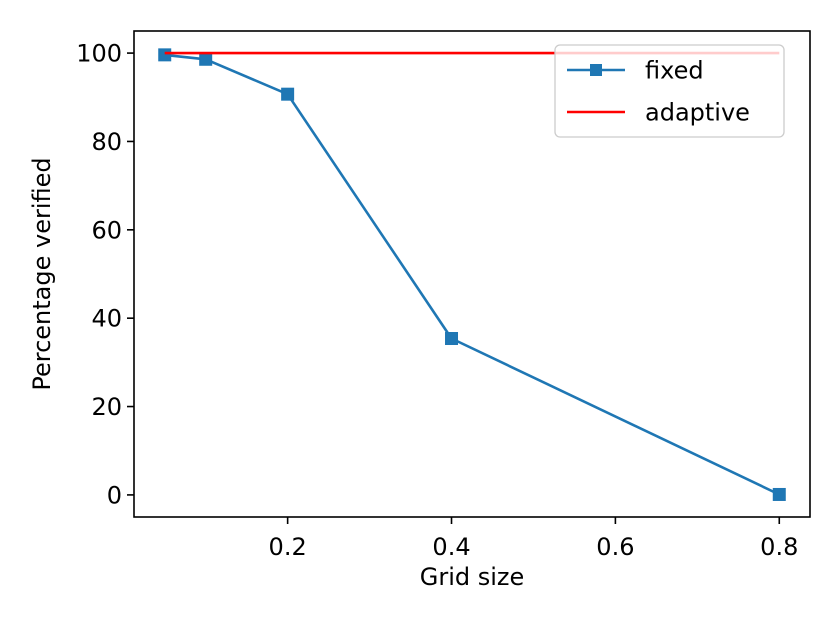  I want to click on y-tick-label: 20, so click(106, 407).